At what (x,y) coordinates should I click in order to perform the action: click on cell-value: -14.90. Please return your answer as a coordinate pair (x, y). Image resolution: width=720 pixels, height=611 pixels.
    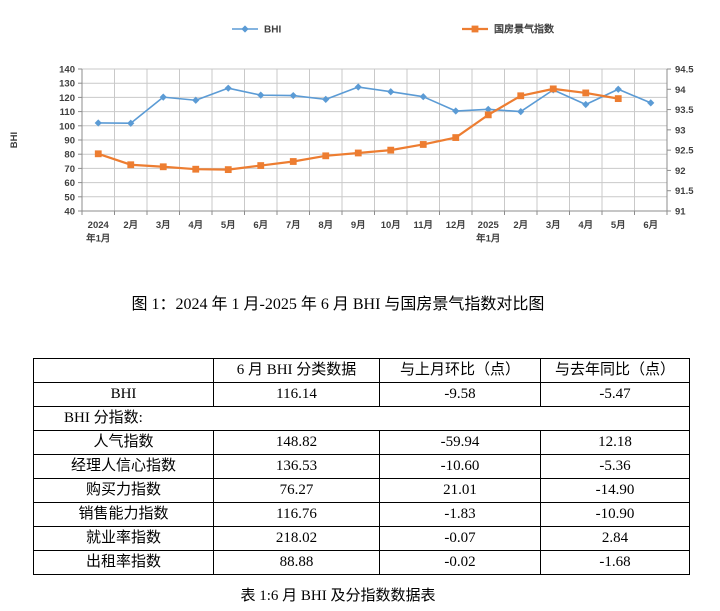
    Looking at the image, I should click on (615, 490).